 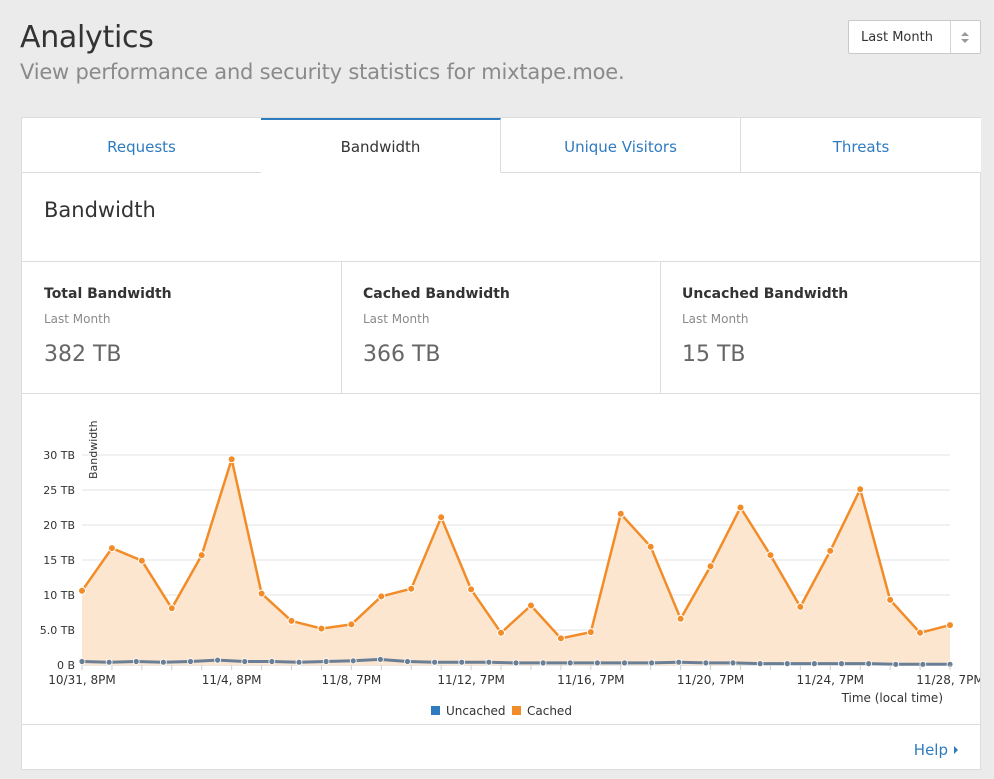 I want to click on stat-value: 382 TB, so click(x=83, y=354).